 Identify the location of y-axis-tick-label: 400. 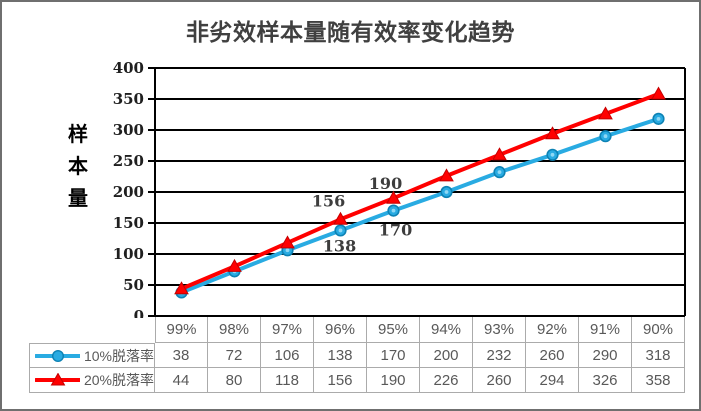
(128, 68).